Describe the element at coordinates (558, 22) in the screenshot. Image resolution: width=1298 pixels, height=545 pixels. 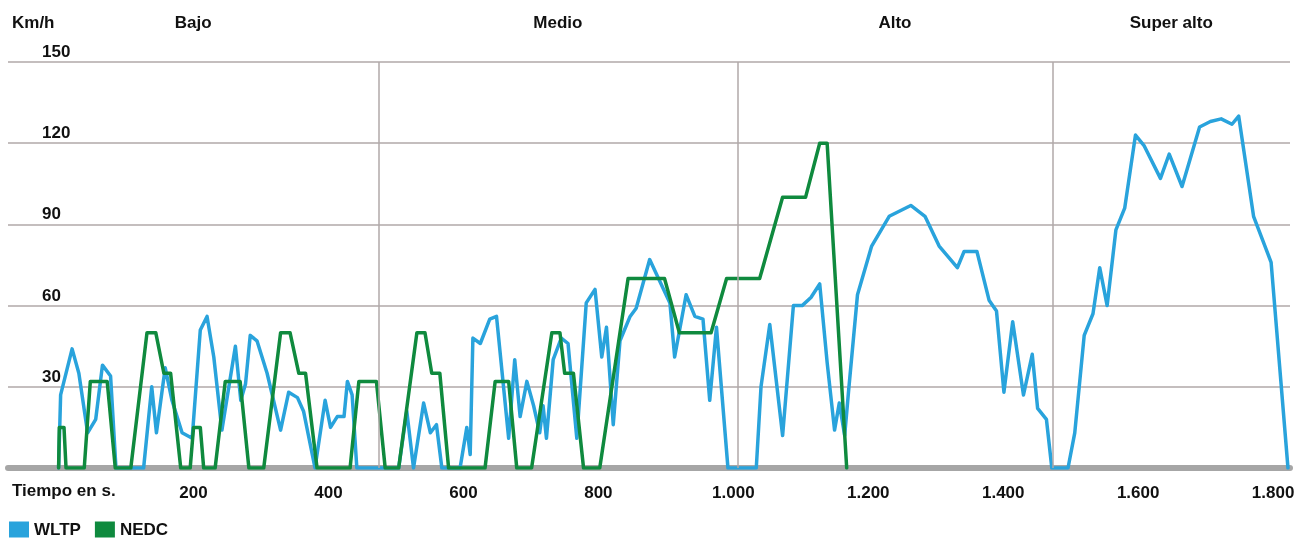
I see `text: Medio` at that location.